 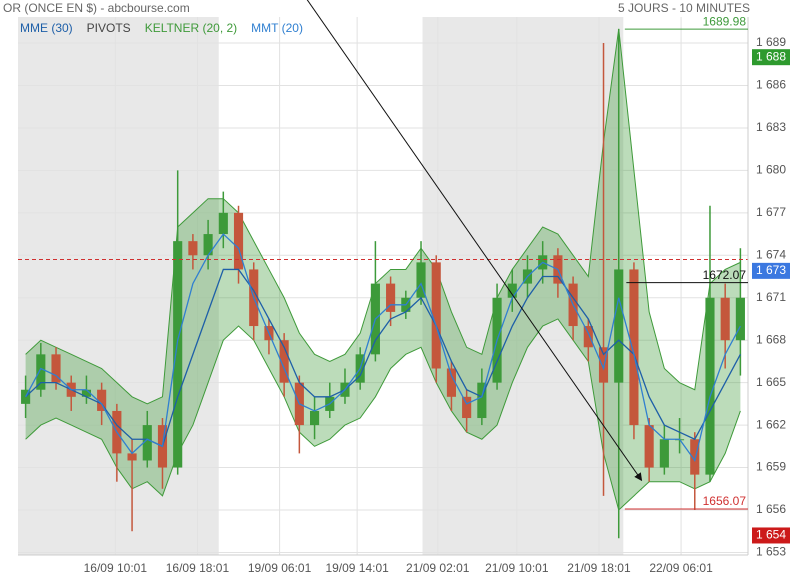 I want to click on x-tick-label: 22/09 06:01, so click(x=681, y=568).